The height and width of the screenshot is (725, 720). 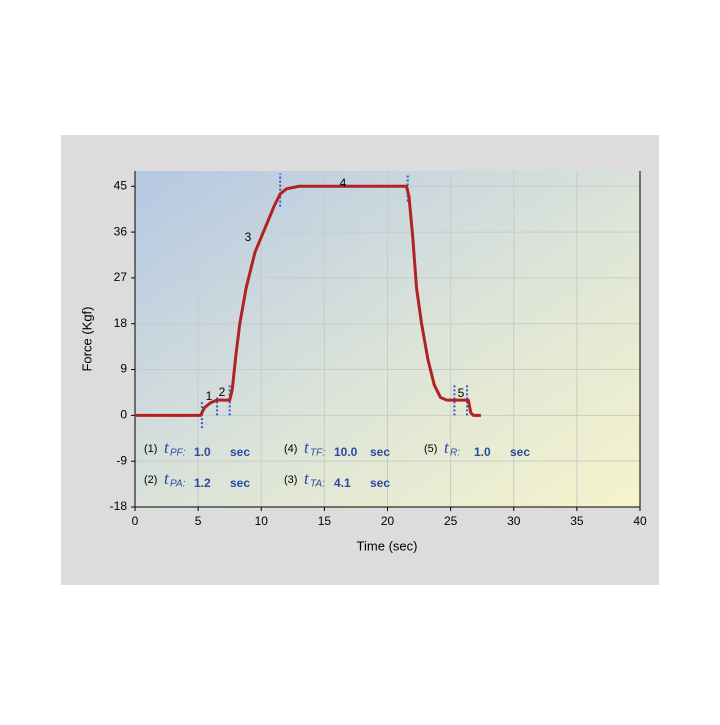 What do you see at coordinates (121, 277) in the screenshot?
I see `y-tick-label: 27` at bounding box center [121, 277].